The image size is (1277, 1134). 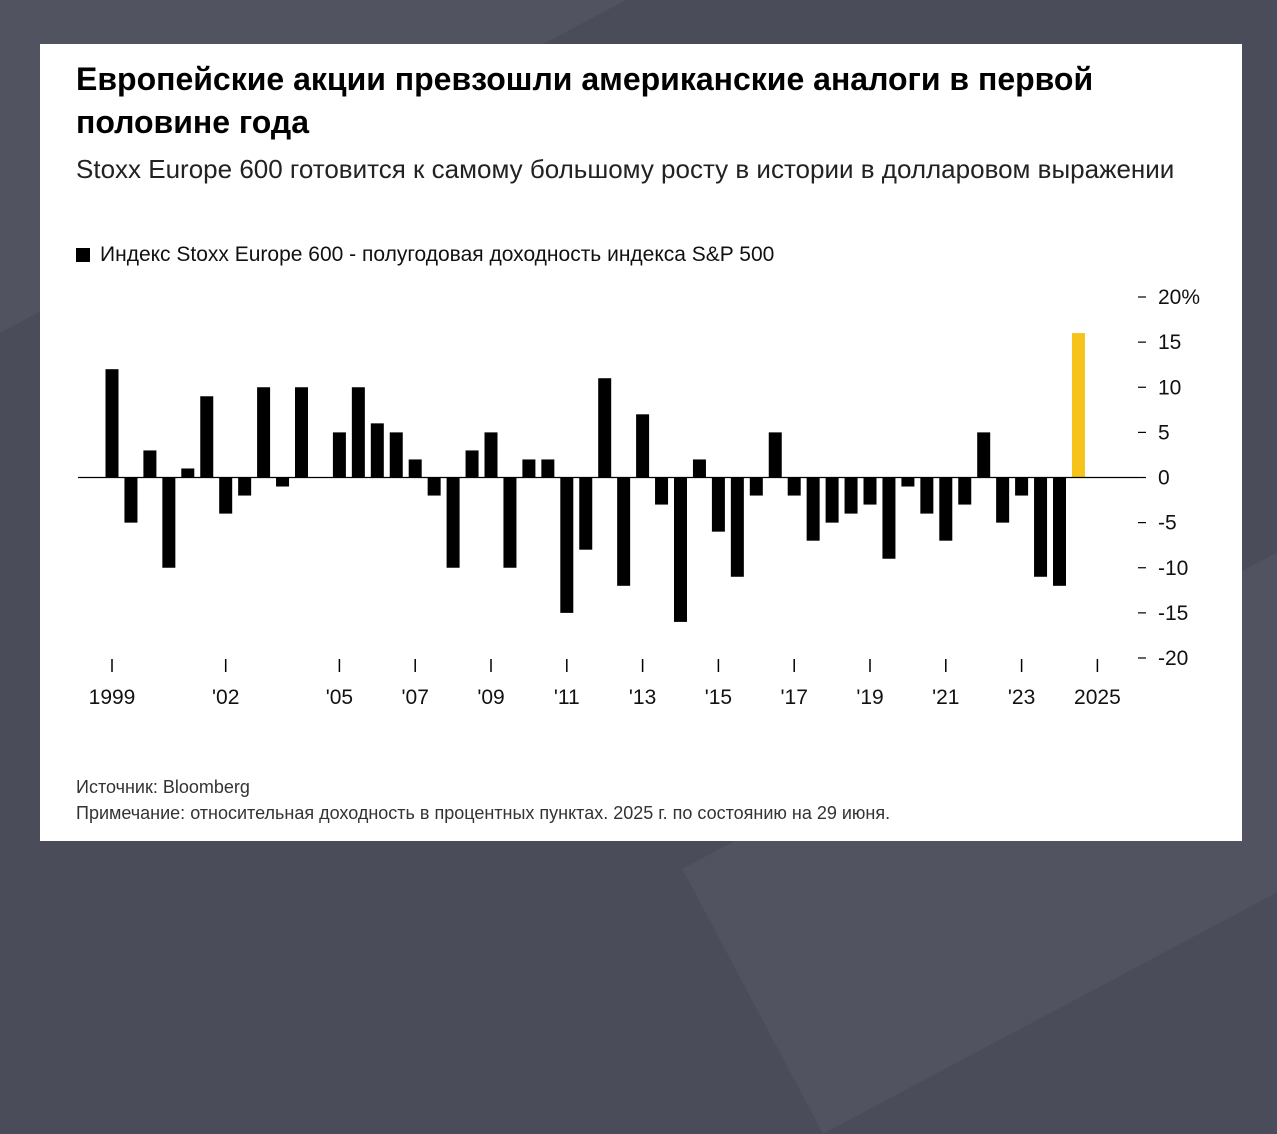 I want to click on y-tick-label: 20%, so click(x=1179, y=297).